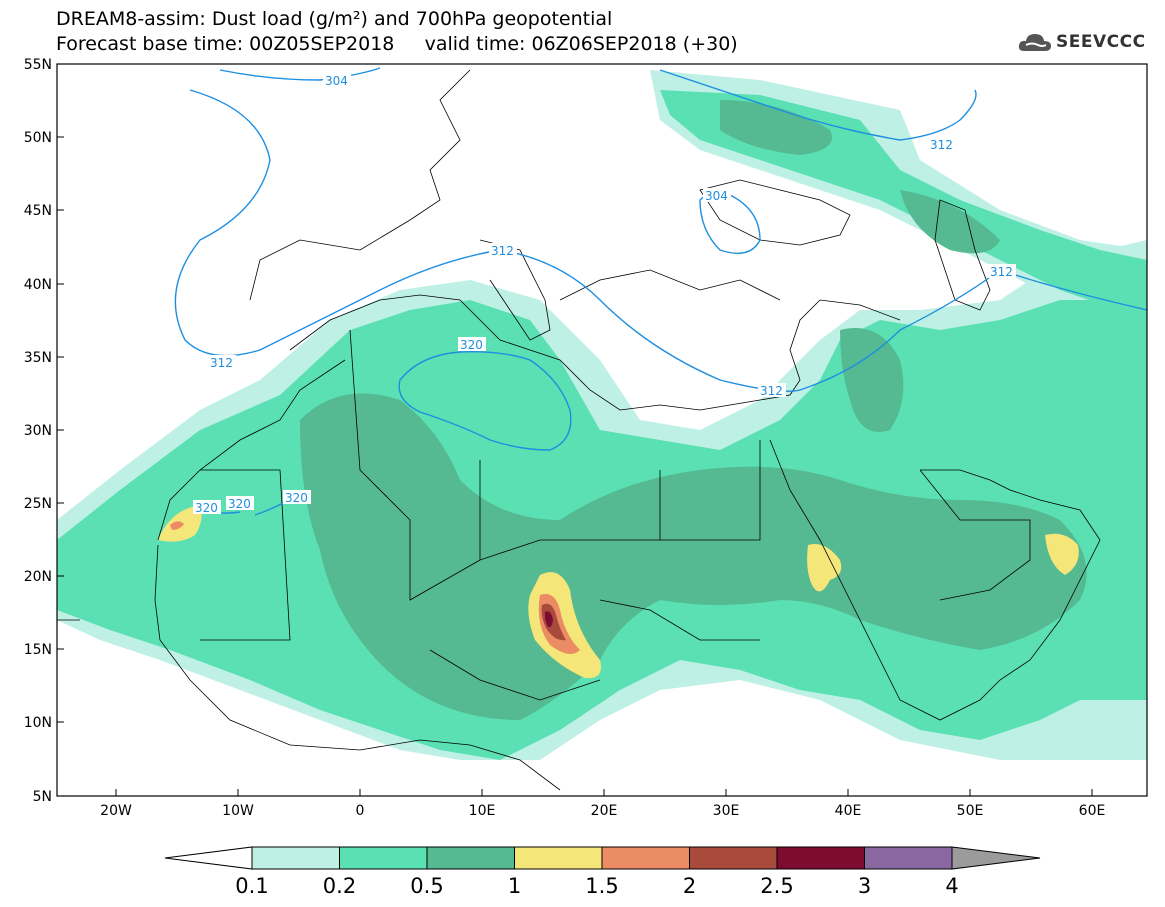 The height and width of the screenshot is (907, 1165). What do you see at coordinates (602, 872) in the screenshot?
I see `colorbar: 0.1 0.2 0.5 1 1.5 2 2.5 3 4` at bounding box center [602, 872].